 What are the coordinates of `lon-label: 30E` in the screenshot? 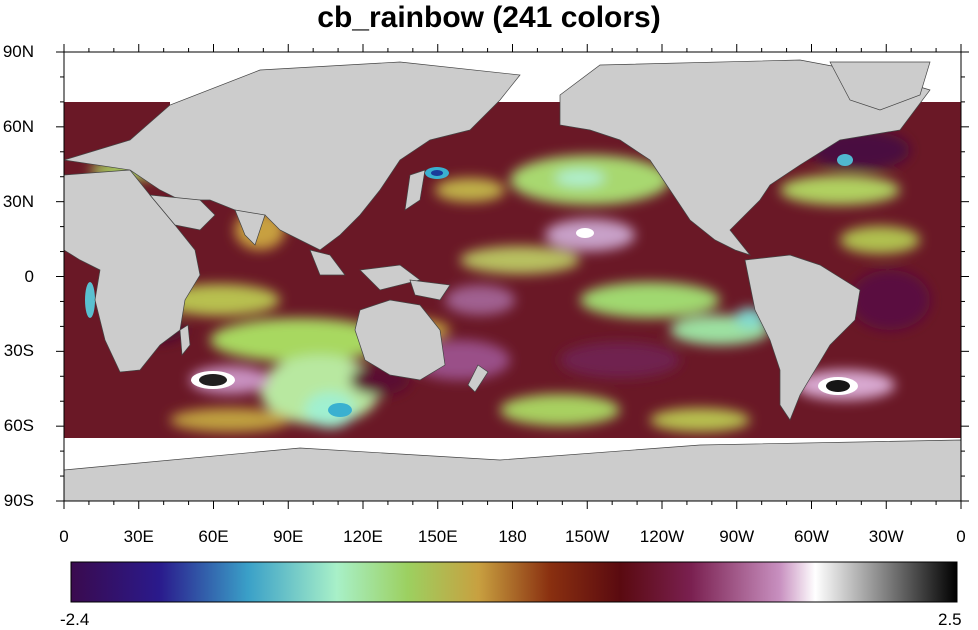 It's located at (138, 536).